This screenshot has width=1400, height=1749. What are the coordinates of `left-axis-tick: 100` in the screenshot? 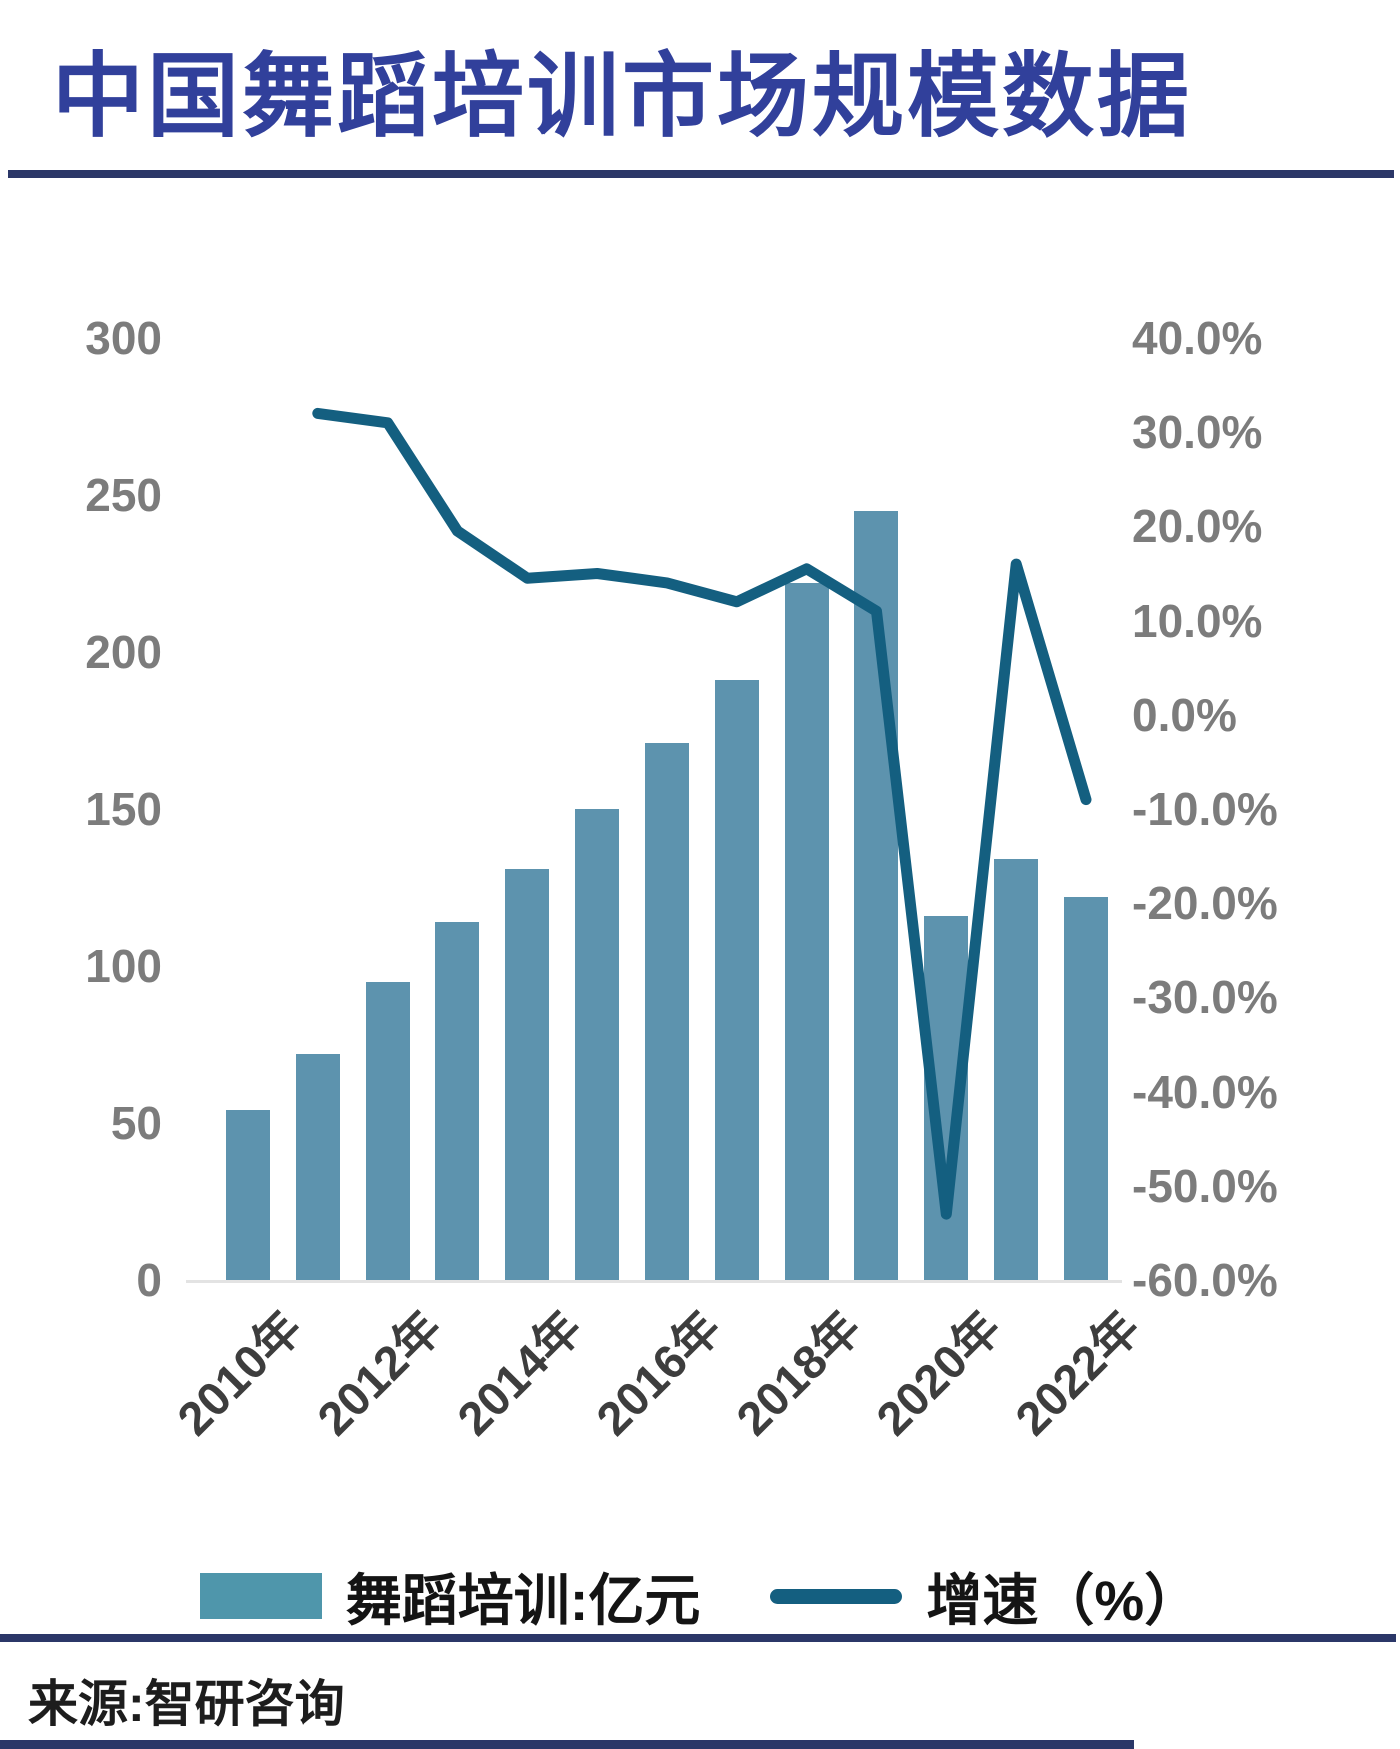 It's located at (123, 966).